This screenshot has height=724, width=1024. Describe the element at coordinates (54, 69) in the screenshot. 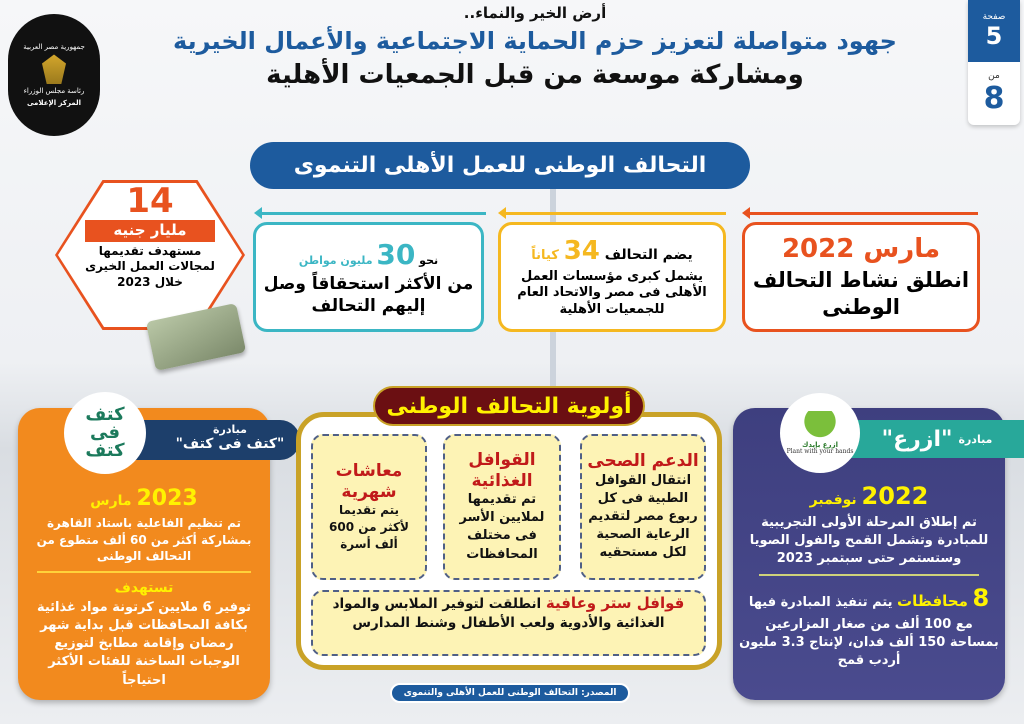

I see `eagle-emblem-icon` at that location.